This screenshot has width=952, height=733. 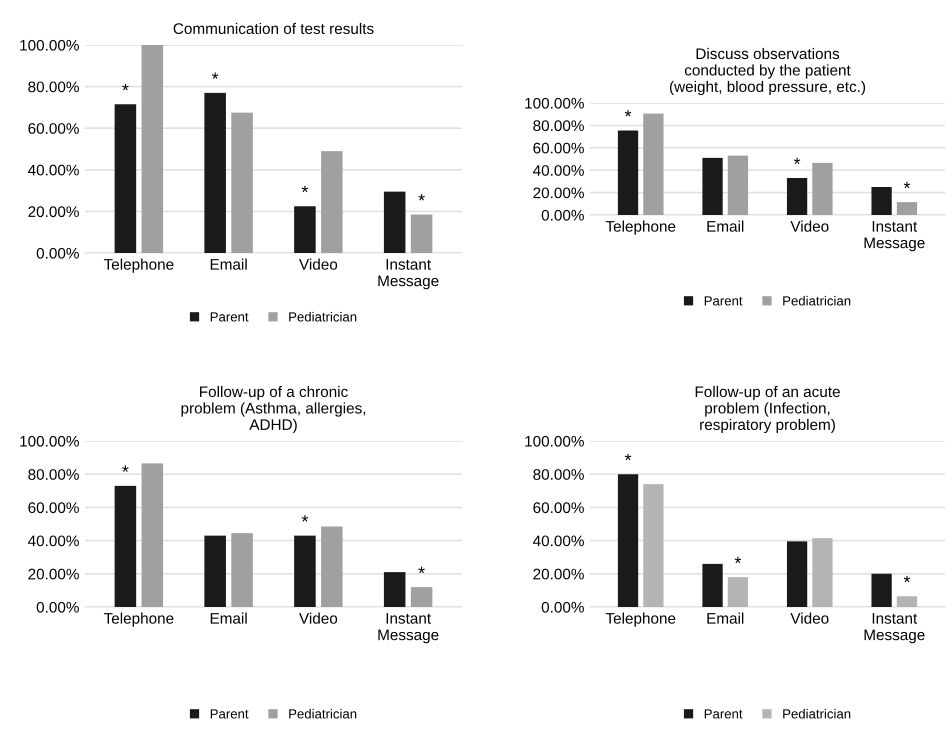 What do you see at coordinates (768, 410) in the screenshot?
I see `chart-title: Follow-up of an acute problem (Infection, respiratory problem)` at bounding box center [768, 410].